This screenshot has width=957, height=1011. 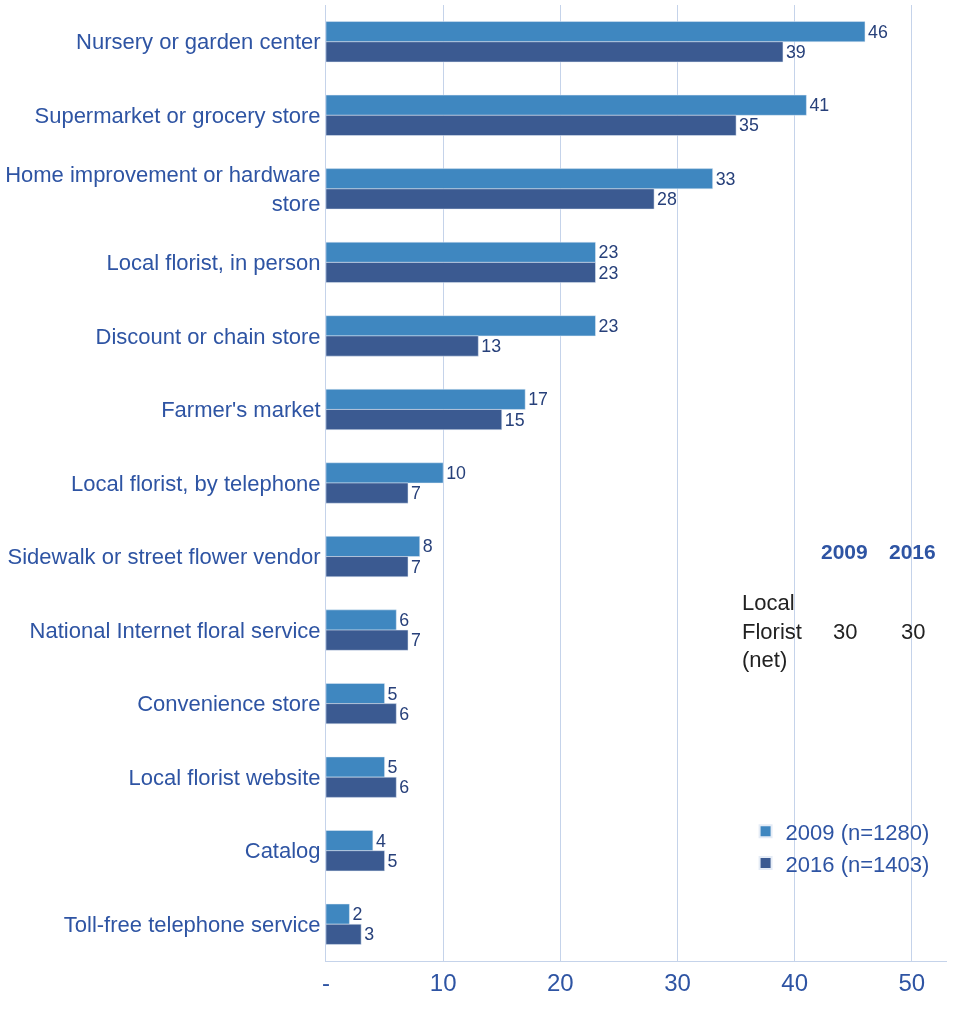 I want to click on x-tick-label: -, so click(x=326, y=982).